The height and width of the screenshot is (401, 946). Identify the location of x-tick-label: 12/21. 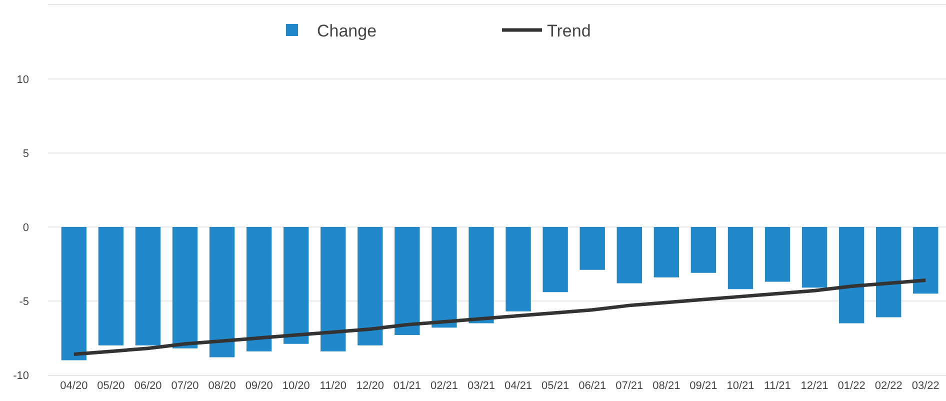
(814, 386).